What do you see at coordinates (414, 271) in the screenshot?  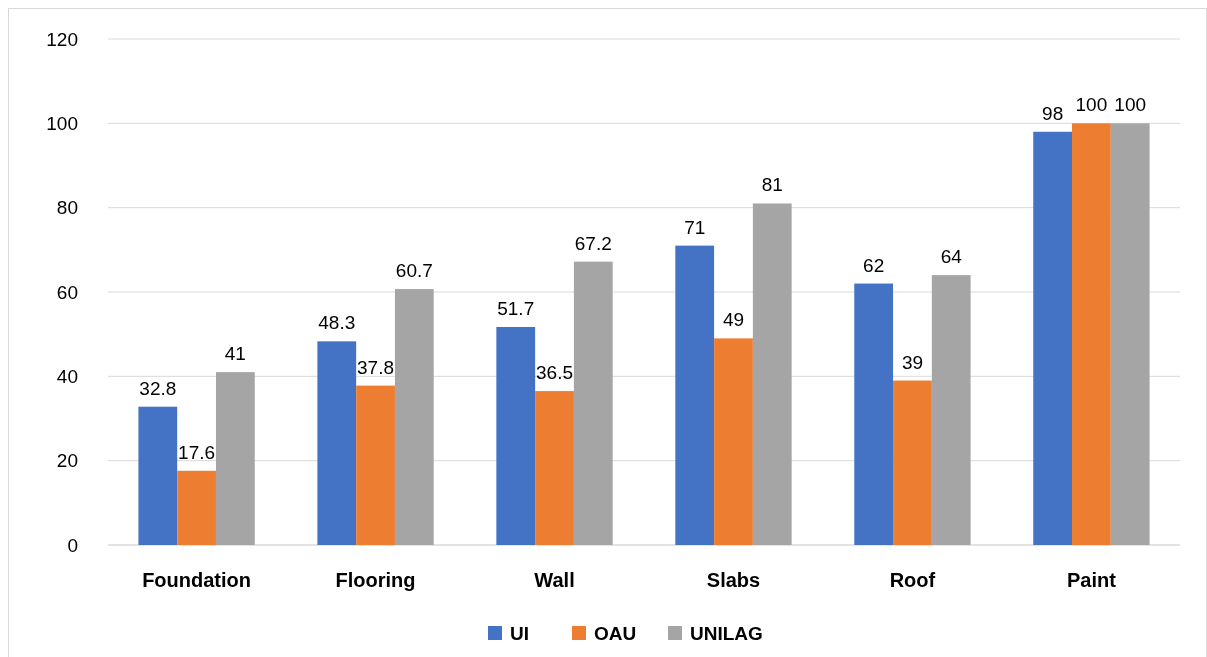 I see `data-label: 60.7` at bounding box center [414, 271].